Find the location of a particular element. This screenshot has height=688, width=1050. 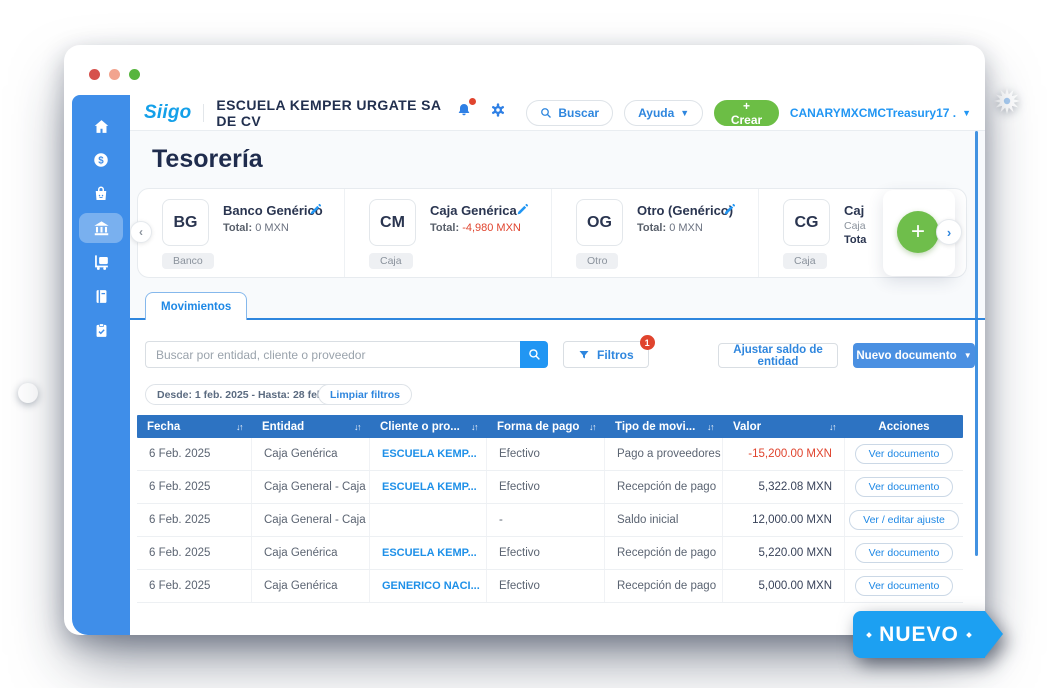

search-button: Buscar is located at coordinates (570, 112).